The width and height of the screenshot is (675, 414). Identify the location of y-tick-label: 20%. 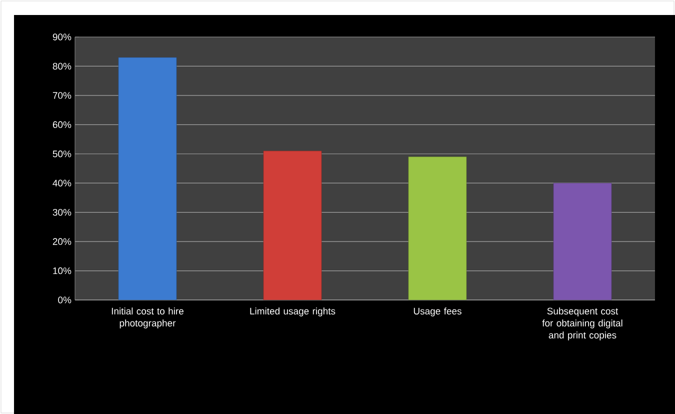
(62, 241).